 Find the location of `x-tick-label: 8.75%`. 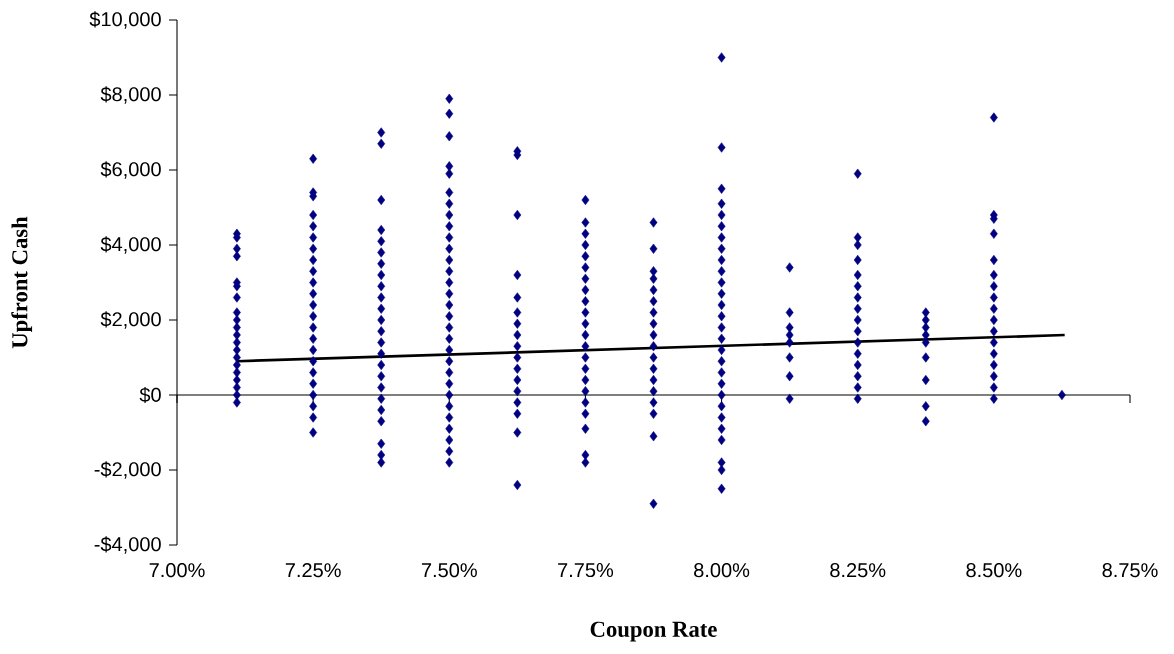

x-tick-label: 8.75% is located at coordinates (1130, 570).